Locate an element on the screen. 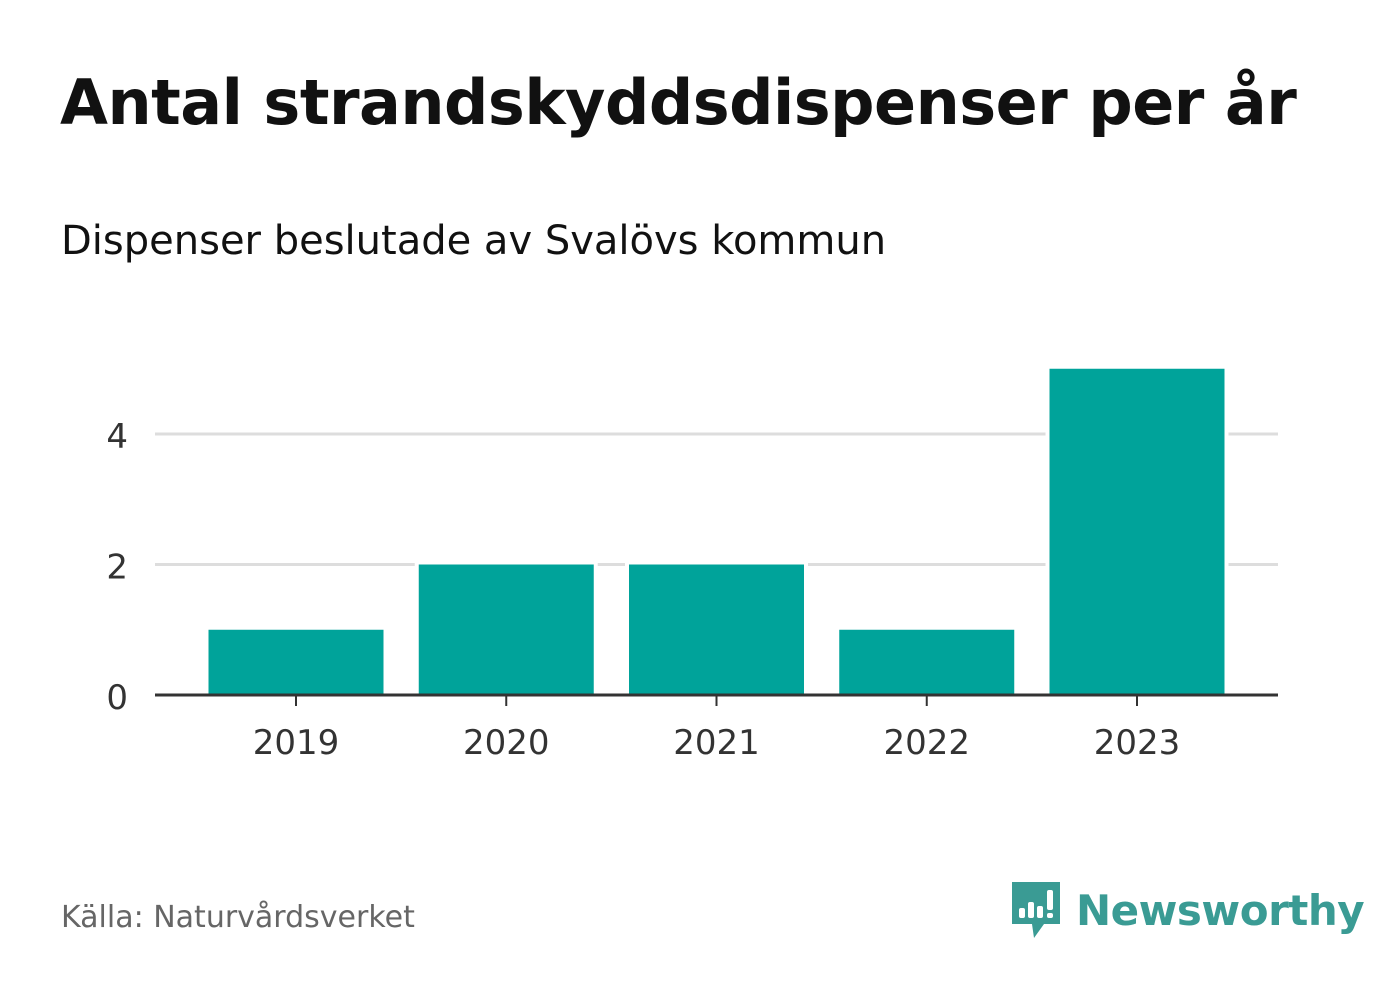 The width and height of the screenshot is (1382, 999). logo-chat-chart-icon is located at coordinates (1036, 910).